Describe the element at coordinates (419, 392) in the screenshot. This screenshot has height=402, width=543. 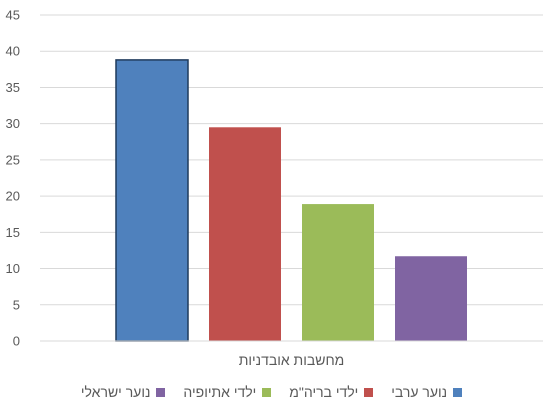
I see `legend-label: נוער ערבי` at that location.